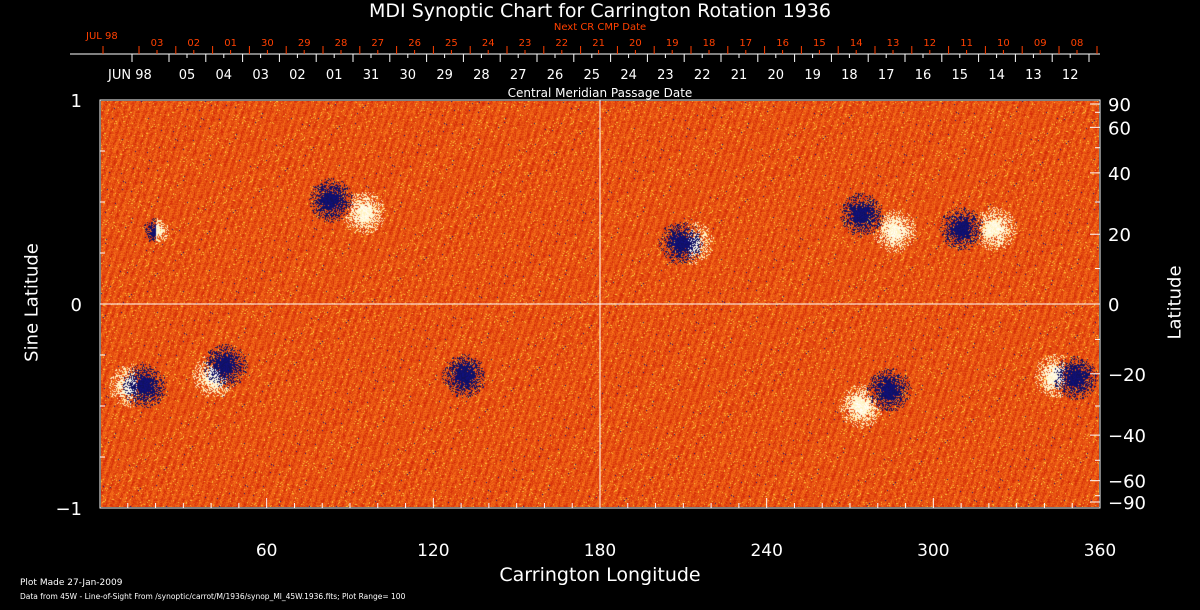  I want to click on y-right-tick-label: 0, so click(1113, 305).